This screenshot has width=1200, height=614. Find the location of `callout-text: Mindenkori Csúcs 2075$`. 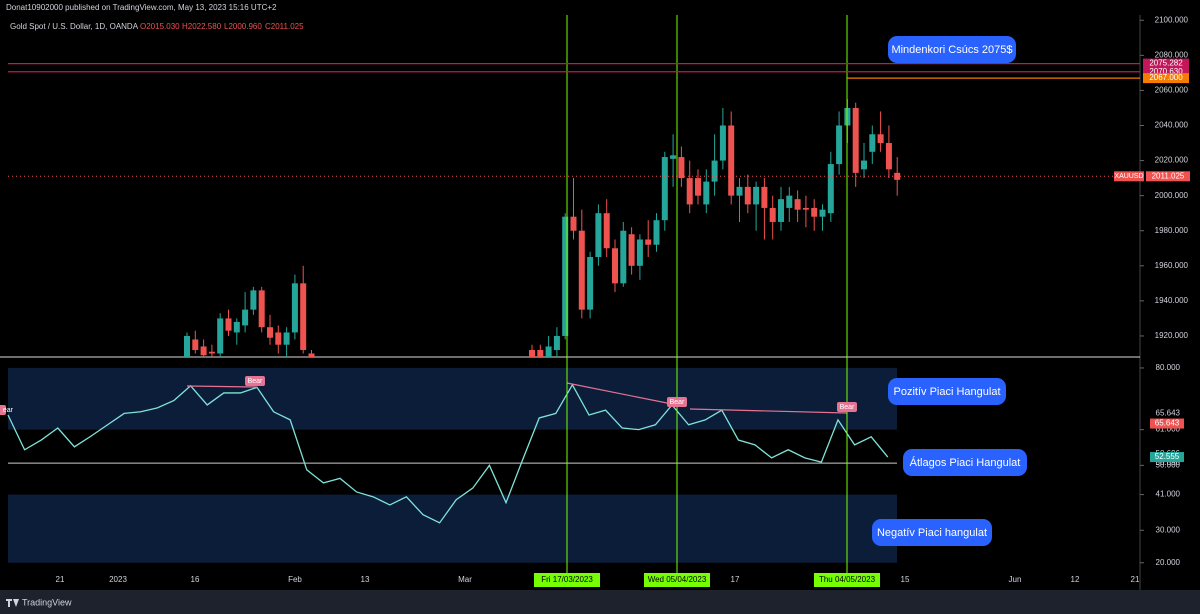

callout-text: Mindenkori Csúcs 2075$ is located at coordinates (951, 50).